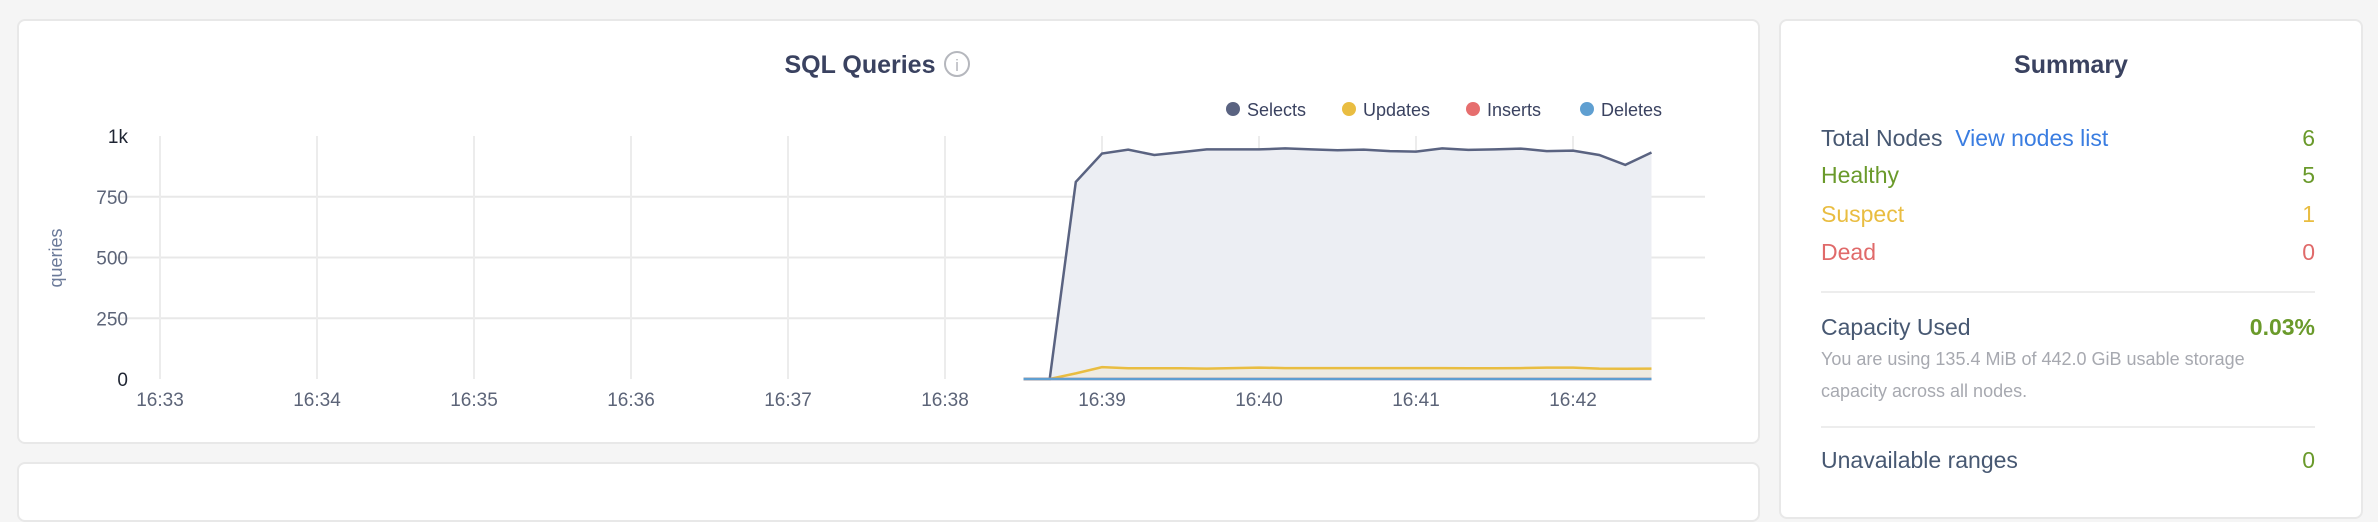 Image resolution: width=2378 pixels, height=522 pixels. Describe the element at coordinates (112, 259) in the screenshot. I see `y-tick-label: 500` at that location.